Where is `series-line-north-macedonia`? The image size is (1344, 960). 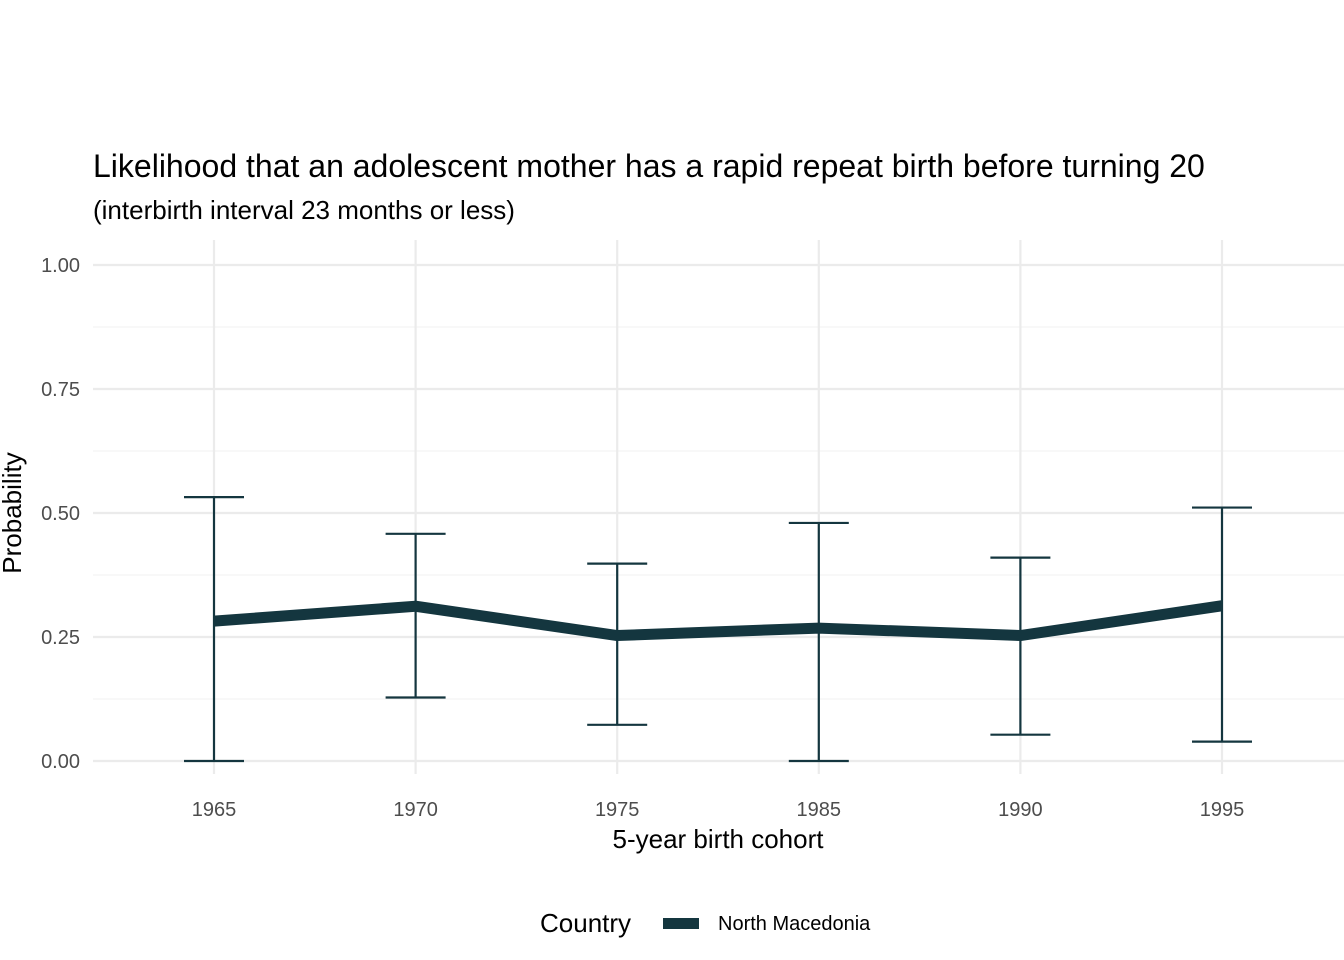
series-line-north-macedonia is located at coordinates (718, 621).